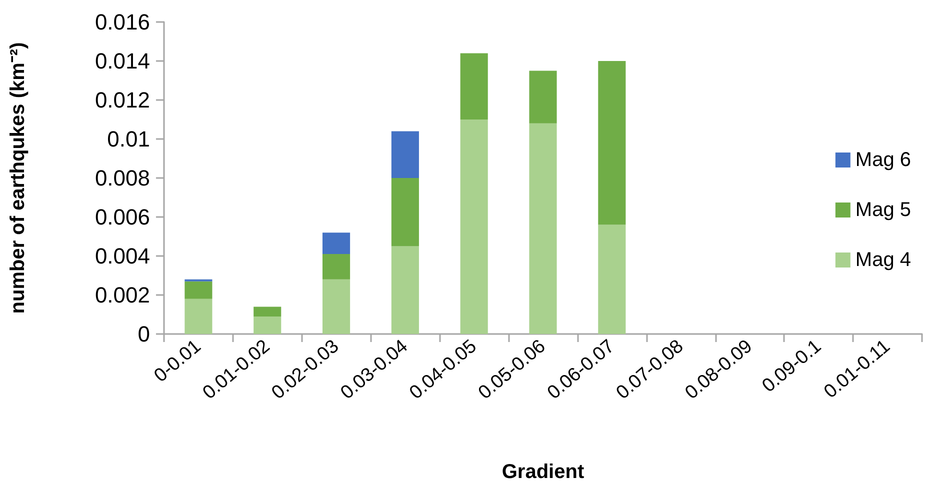  Describe the element at coordinates (543, 472) in the screenshot. I see `x-axis-title: Gradient` at that location.